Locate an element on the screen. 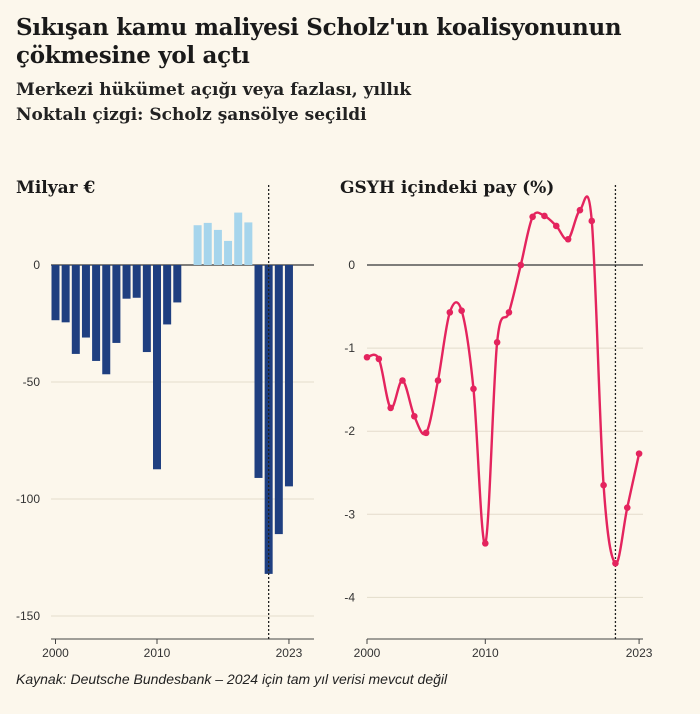 The height and width of the screenshot is (714, 700). point-2003 is located at coordinates (402, 380).